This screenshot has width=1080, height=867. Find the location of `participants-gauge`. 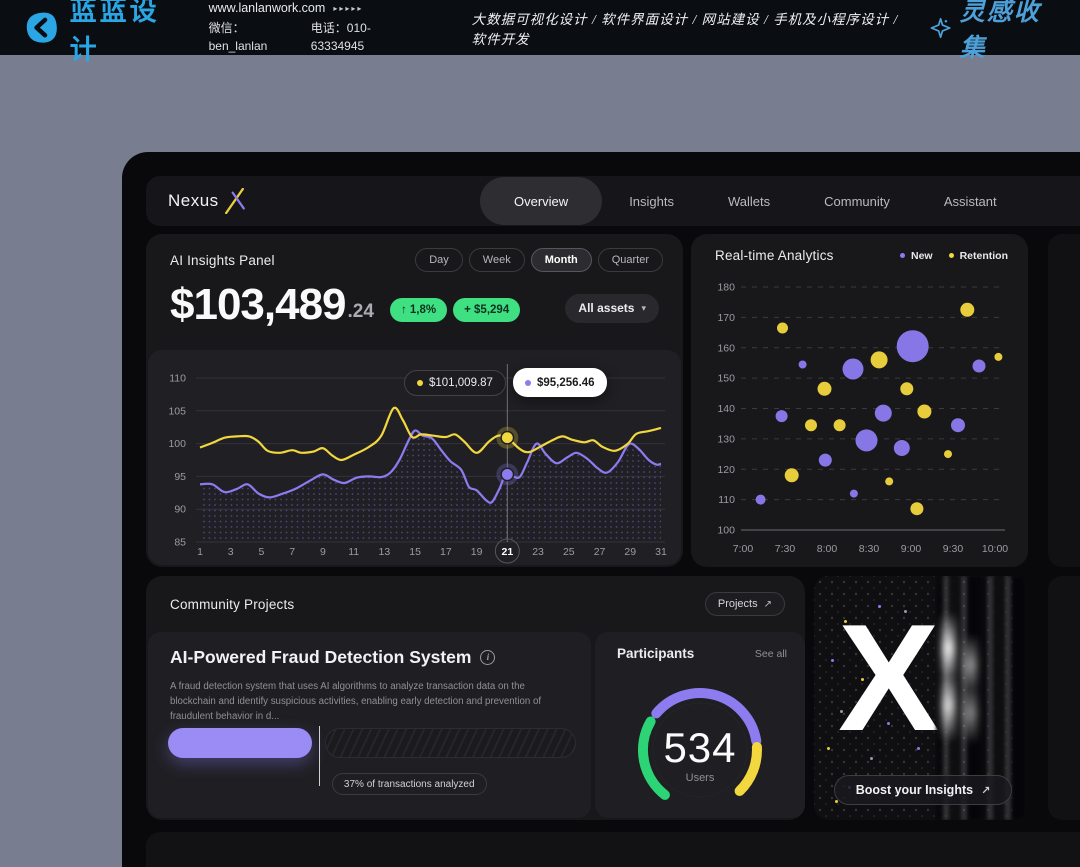

participants-gauge is located at coordinates (700, 744).